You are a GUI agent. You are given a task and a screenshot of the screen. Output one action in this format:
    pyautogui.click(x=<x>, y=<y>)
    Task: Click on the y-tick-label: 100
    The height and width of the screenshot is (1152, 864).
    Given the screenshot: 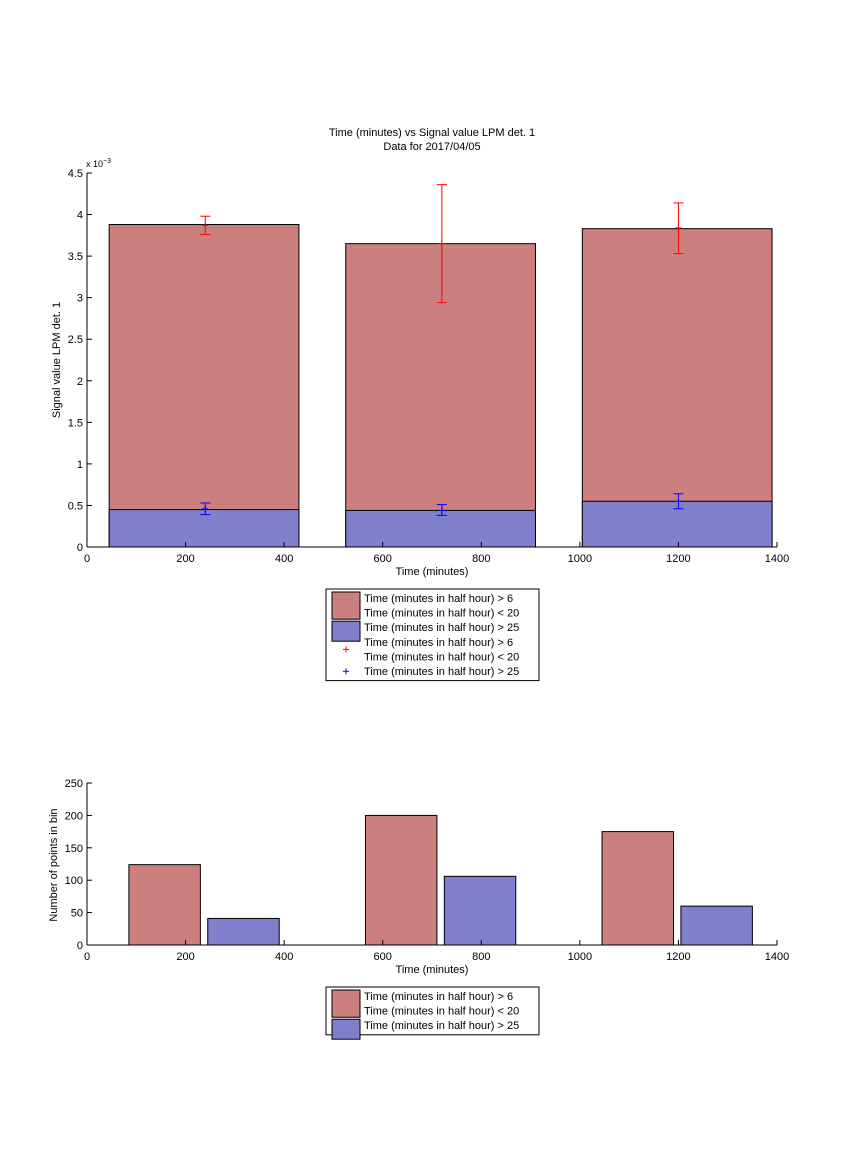 What is the action you would take?
    pyautogui.click(x=74, y=881)
    